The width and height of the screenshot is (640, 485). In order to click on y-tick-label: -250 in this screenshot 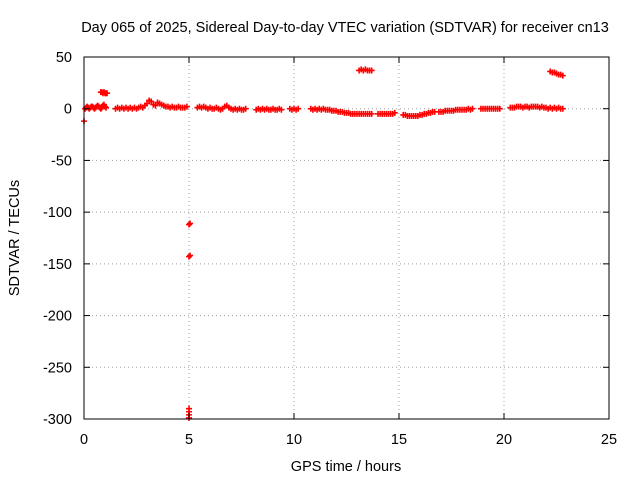, I will do `click(57, 368)`.